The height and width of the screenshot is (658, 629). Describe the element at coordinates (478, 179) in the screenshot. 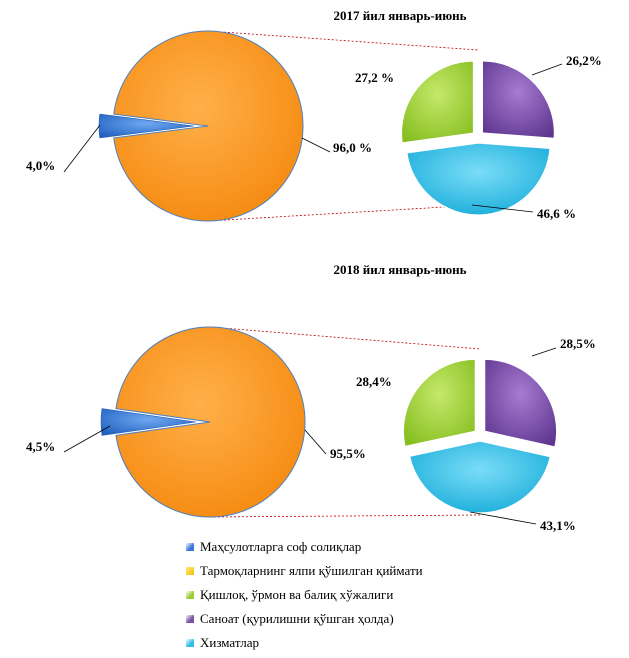

I see `chart-1-slice-services` at that location.